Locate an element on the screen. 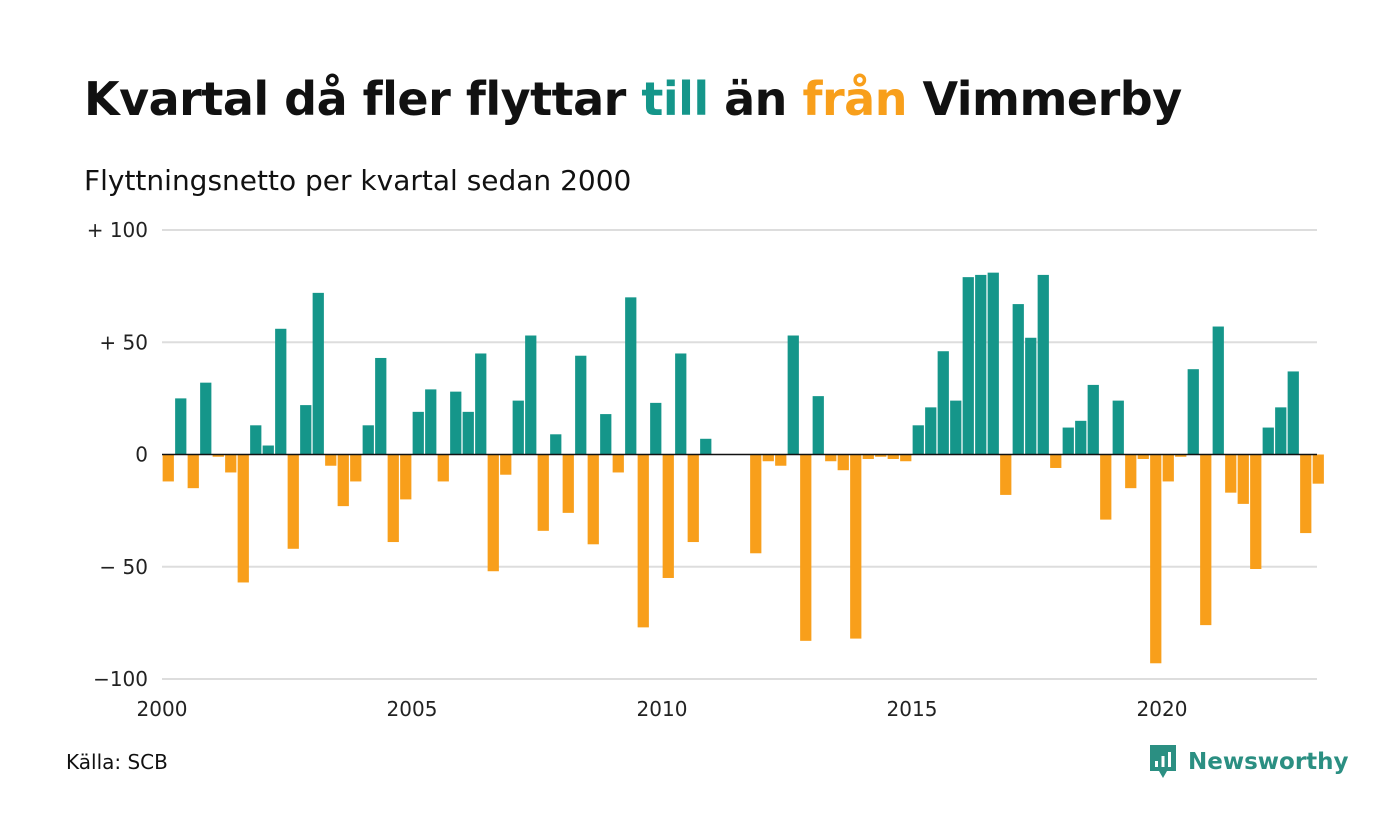 The height and width of the screenshot is (840, 1400). bar-2004-q2 is located at coordinates (381, 406).